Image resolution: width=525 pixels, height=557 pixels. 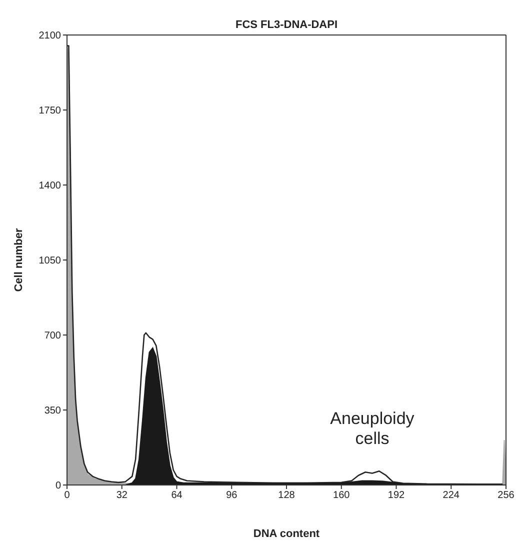 What do you see at coordinates (50, 111) in the screenshot?
I see `y-tick-label: 1750` at bounding box center [50, 111].